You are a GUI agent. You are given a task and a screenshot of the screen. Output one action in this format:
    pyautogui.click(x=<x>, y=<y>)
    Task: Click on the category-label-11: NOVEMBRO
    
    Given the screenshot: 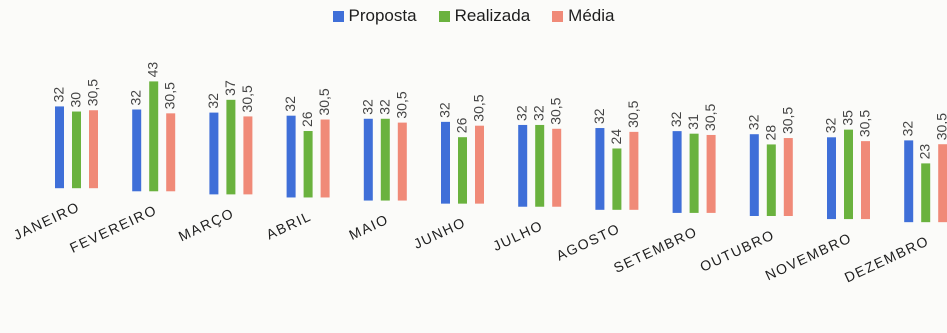 What is the action you would take?
    pyautogui.click(x=809, y=256)
    